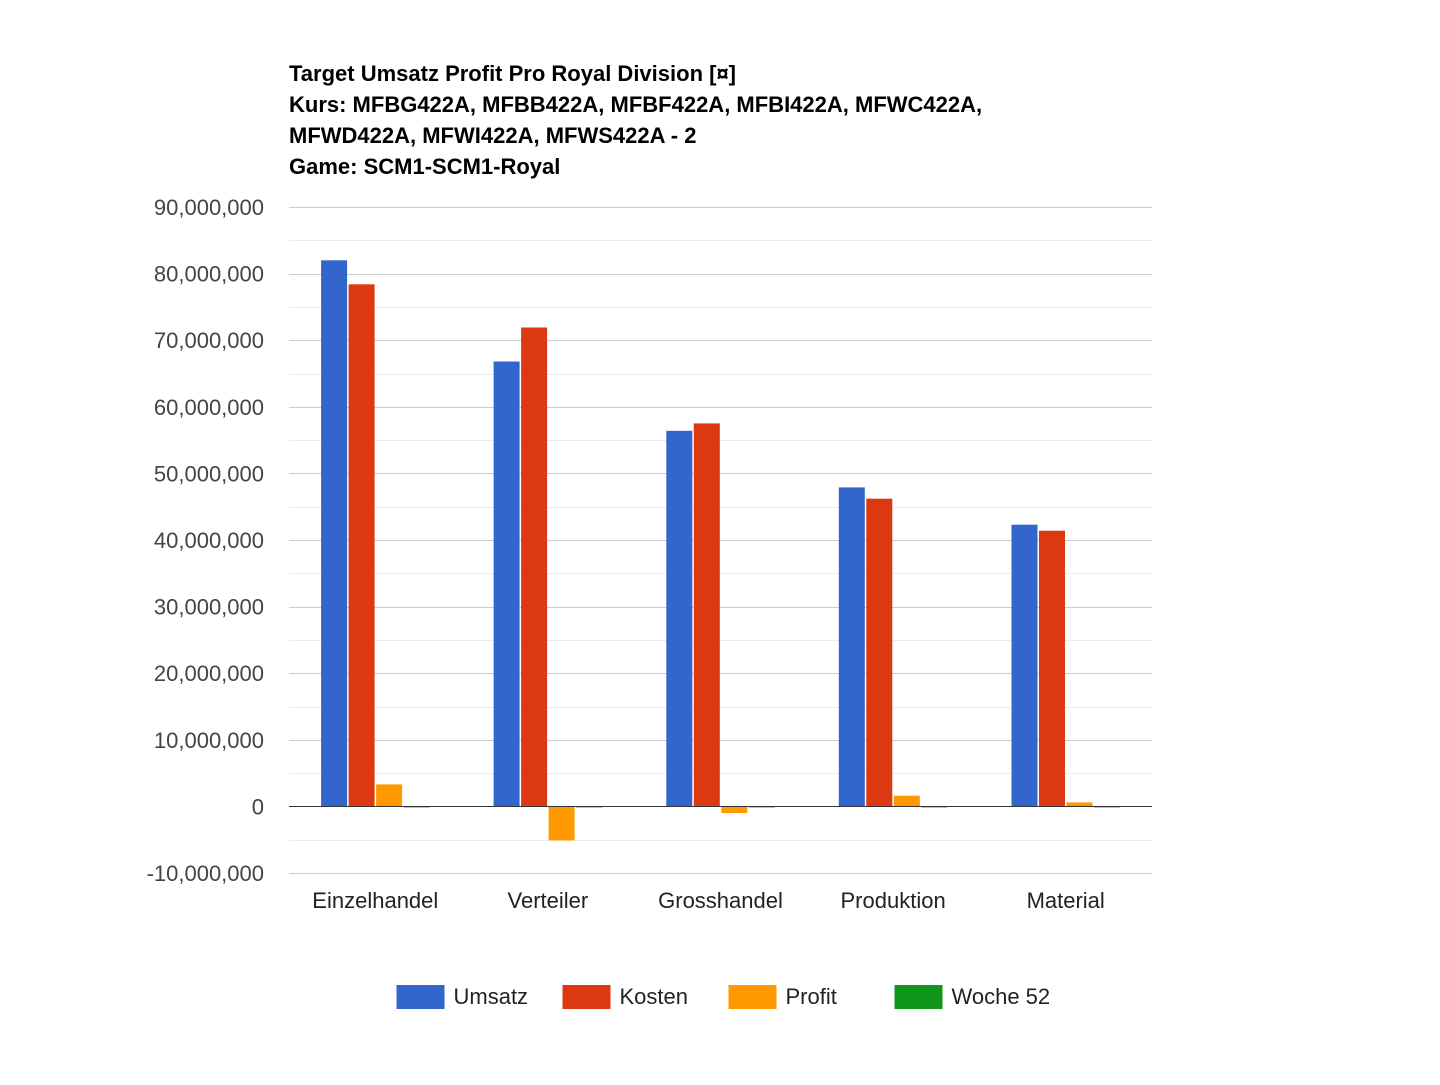 This screenshot has height=1085, width=1440. What do you see at coordinates (334, 533) in the screenshot?
I see `bar-umsatz-einzelhandel` at bounding box center [334, 533].